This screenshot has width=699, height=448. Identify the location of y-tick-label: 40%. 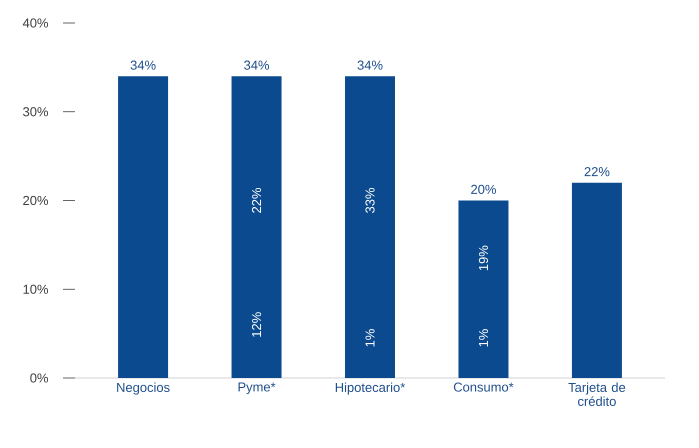
(35, 23).